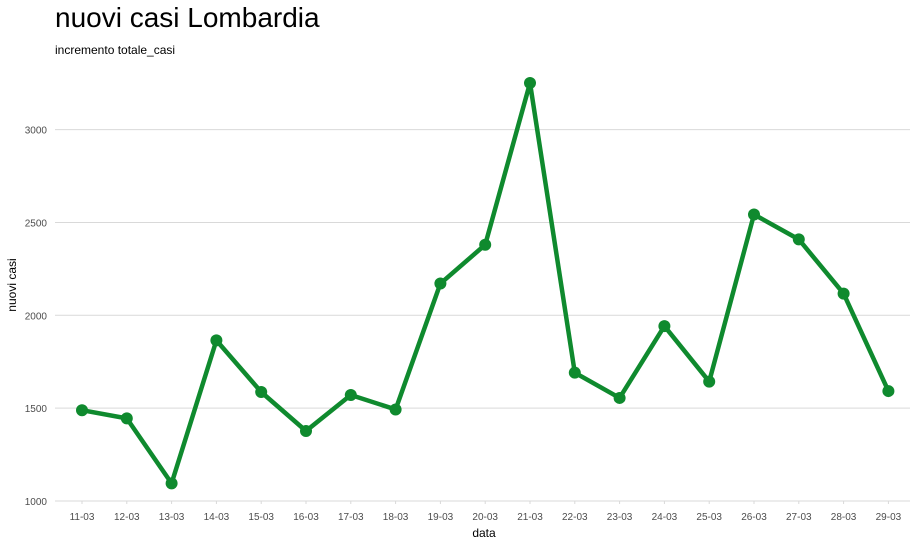  Describe the element at coordinates (485, 517) in the screenshot. I see `x-tick-label: 20-03` at that location.